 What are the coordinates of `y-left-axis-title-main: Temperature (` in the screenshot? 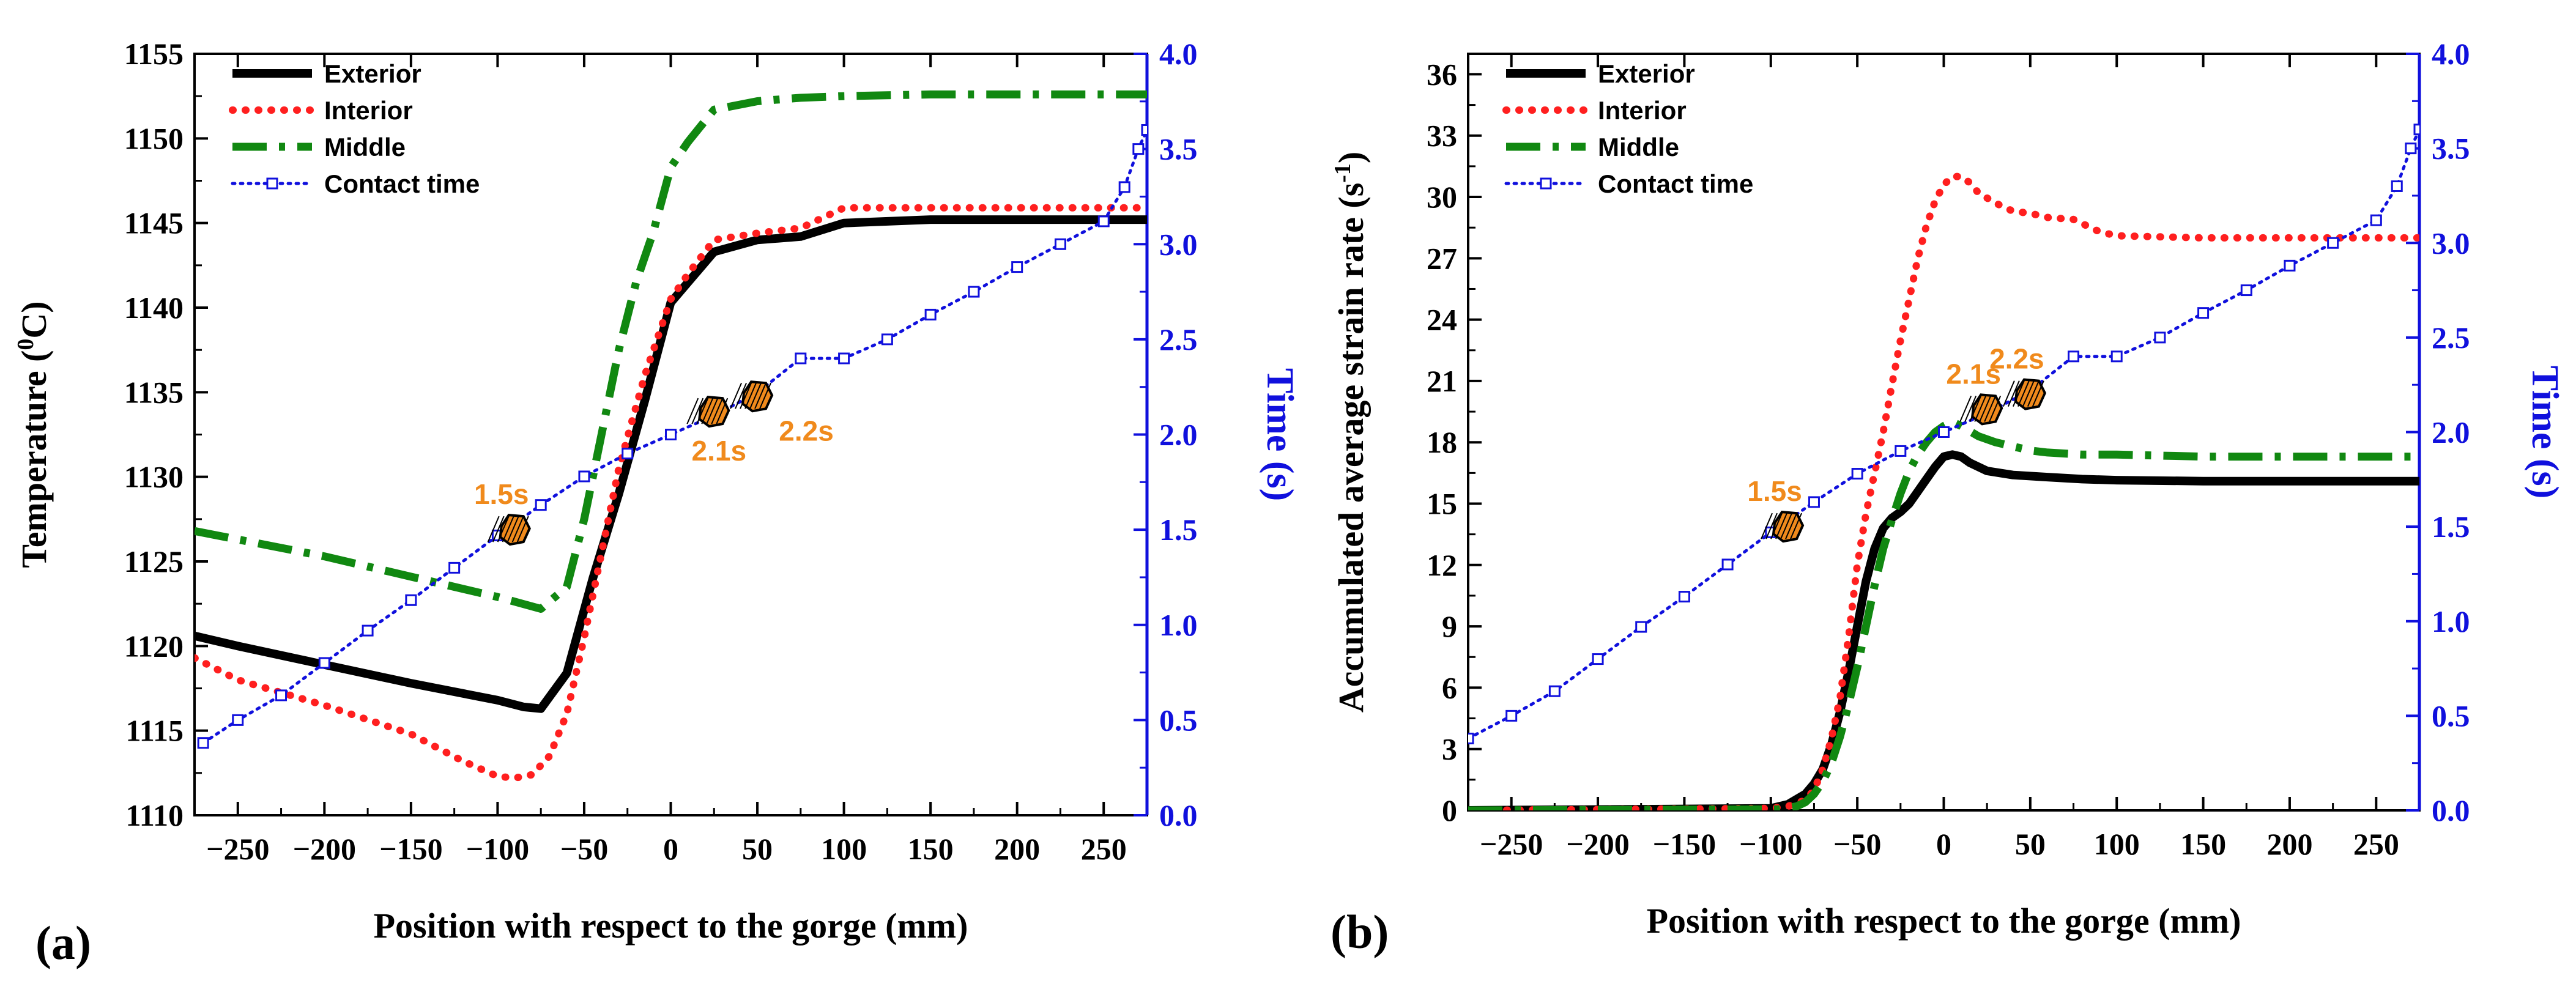 It's located at (34, 459).